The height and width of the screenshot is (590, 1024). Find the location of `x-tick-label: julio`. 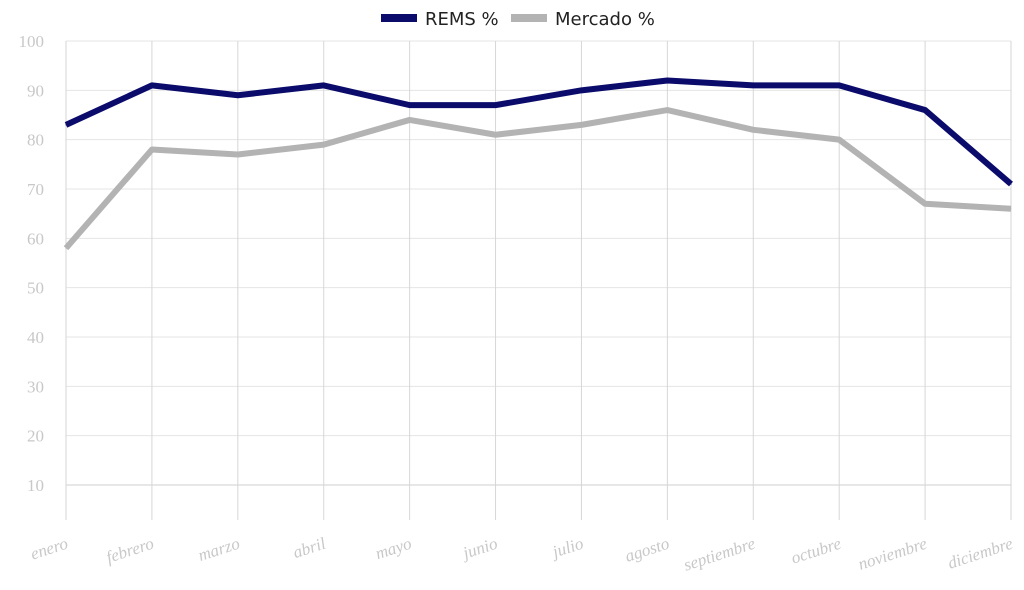

x-tick-label: julio is located at coordinates (566, 548).